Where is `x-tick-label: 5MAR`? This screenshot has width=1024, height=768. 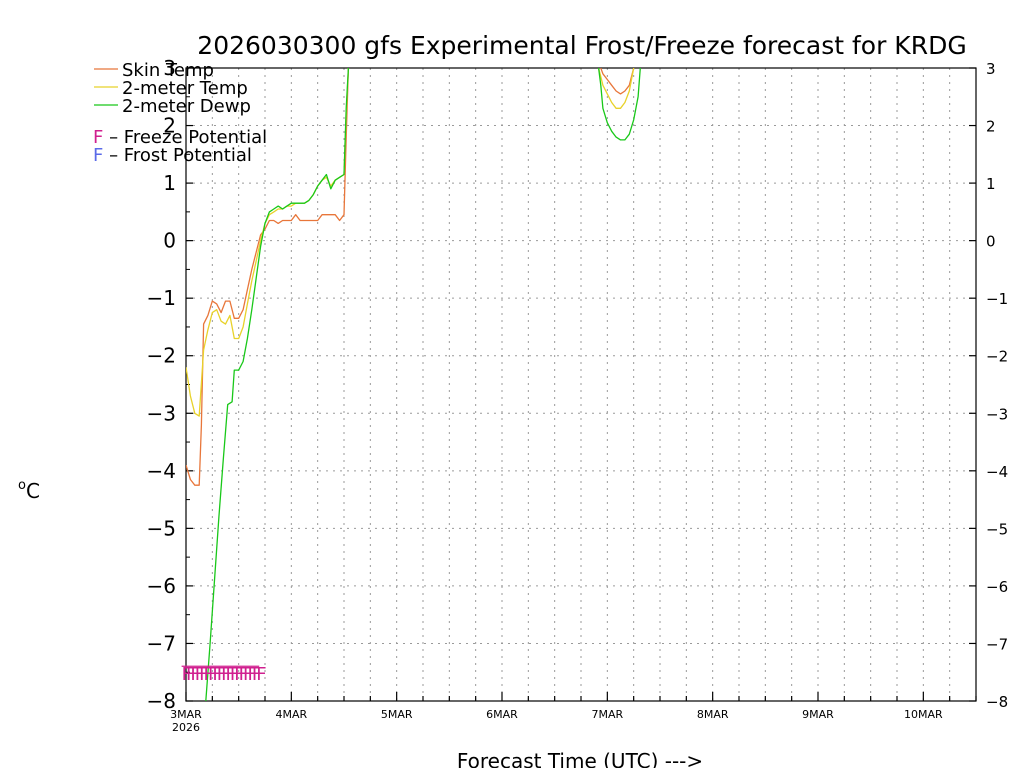
x-tick-label: 5MAR is located at coordinates (397, 714).